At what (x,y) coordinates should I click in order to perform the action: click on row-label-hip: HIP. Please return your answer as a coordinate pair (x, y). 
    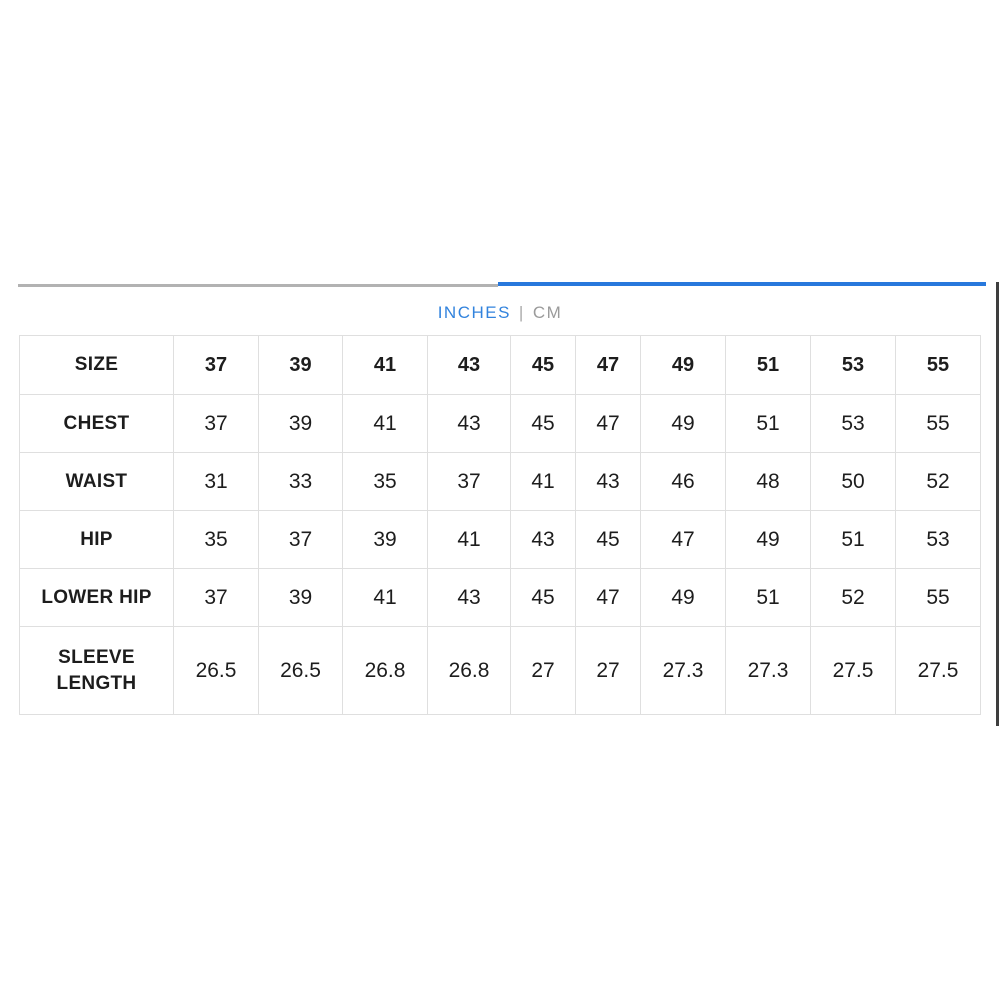
    Looking at the image, I should click on (96, 539).